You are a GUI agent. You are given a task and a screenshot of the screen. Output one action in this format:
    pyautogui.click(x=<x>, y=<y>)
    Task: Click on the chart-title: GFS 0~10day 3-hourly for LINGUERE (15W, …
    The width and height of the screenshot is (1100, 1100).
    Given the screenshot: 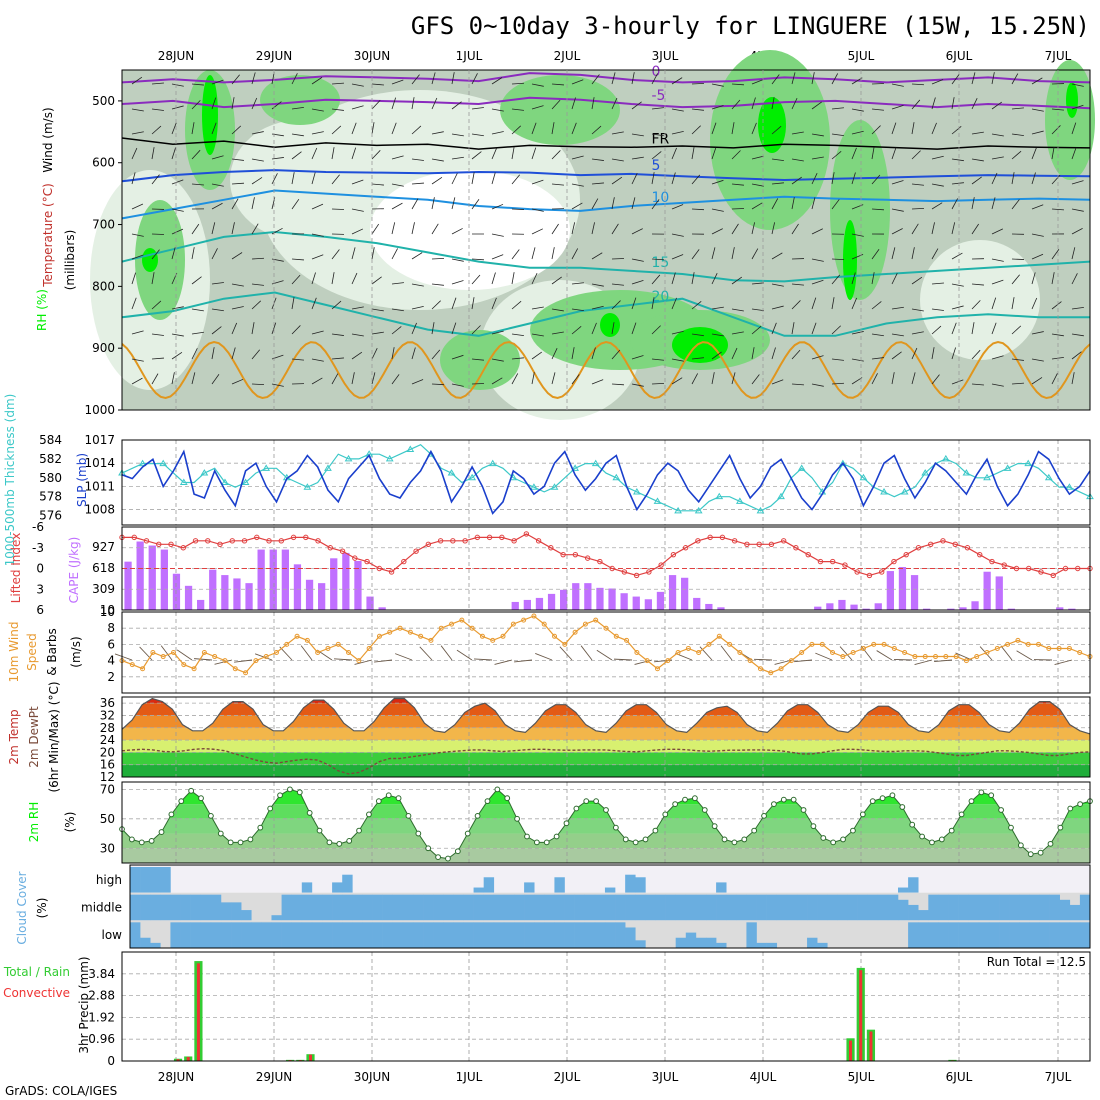 What is the action you would take?
    pyautogui.click(x=750, y=26)
    